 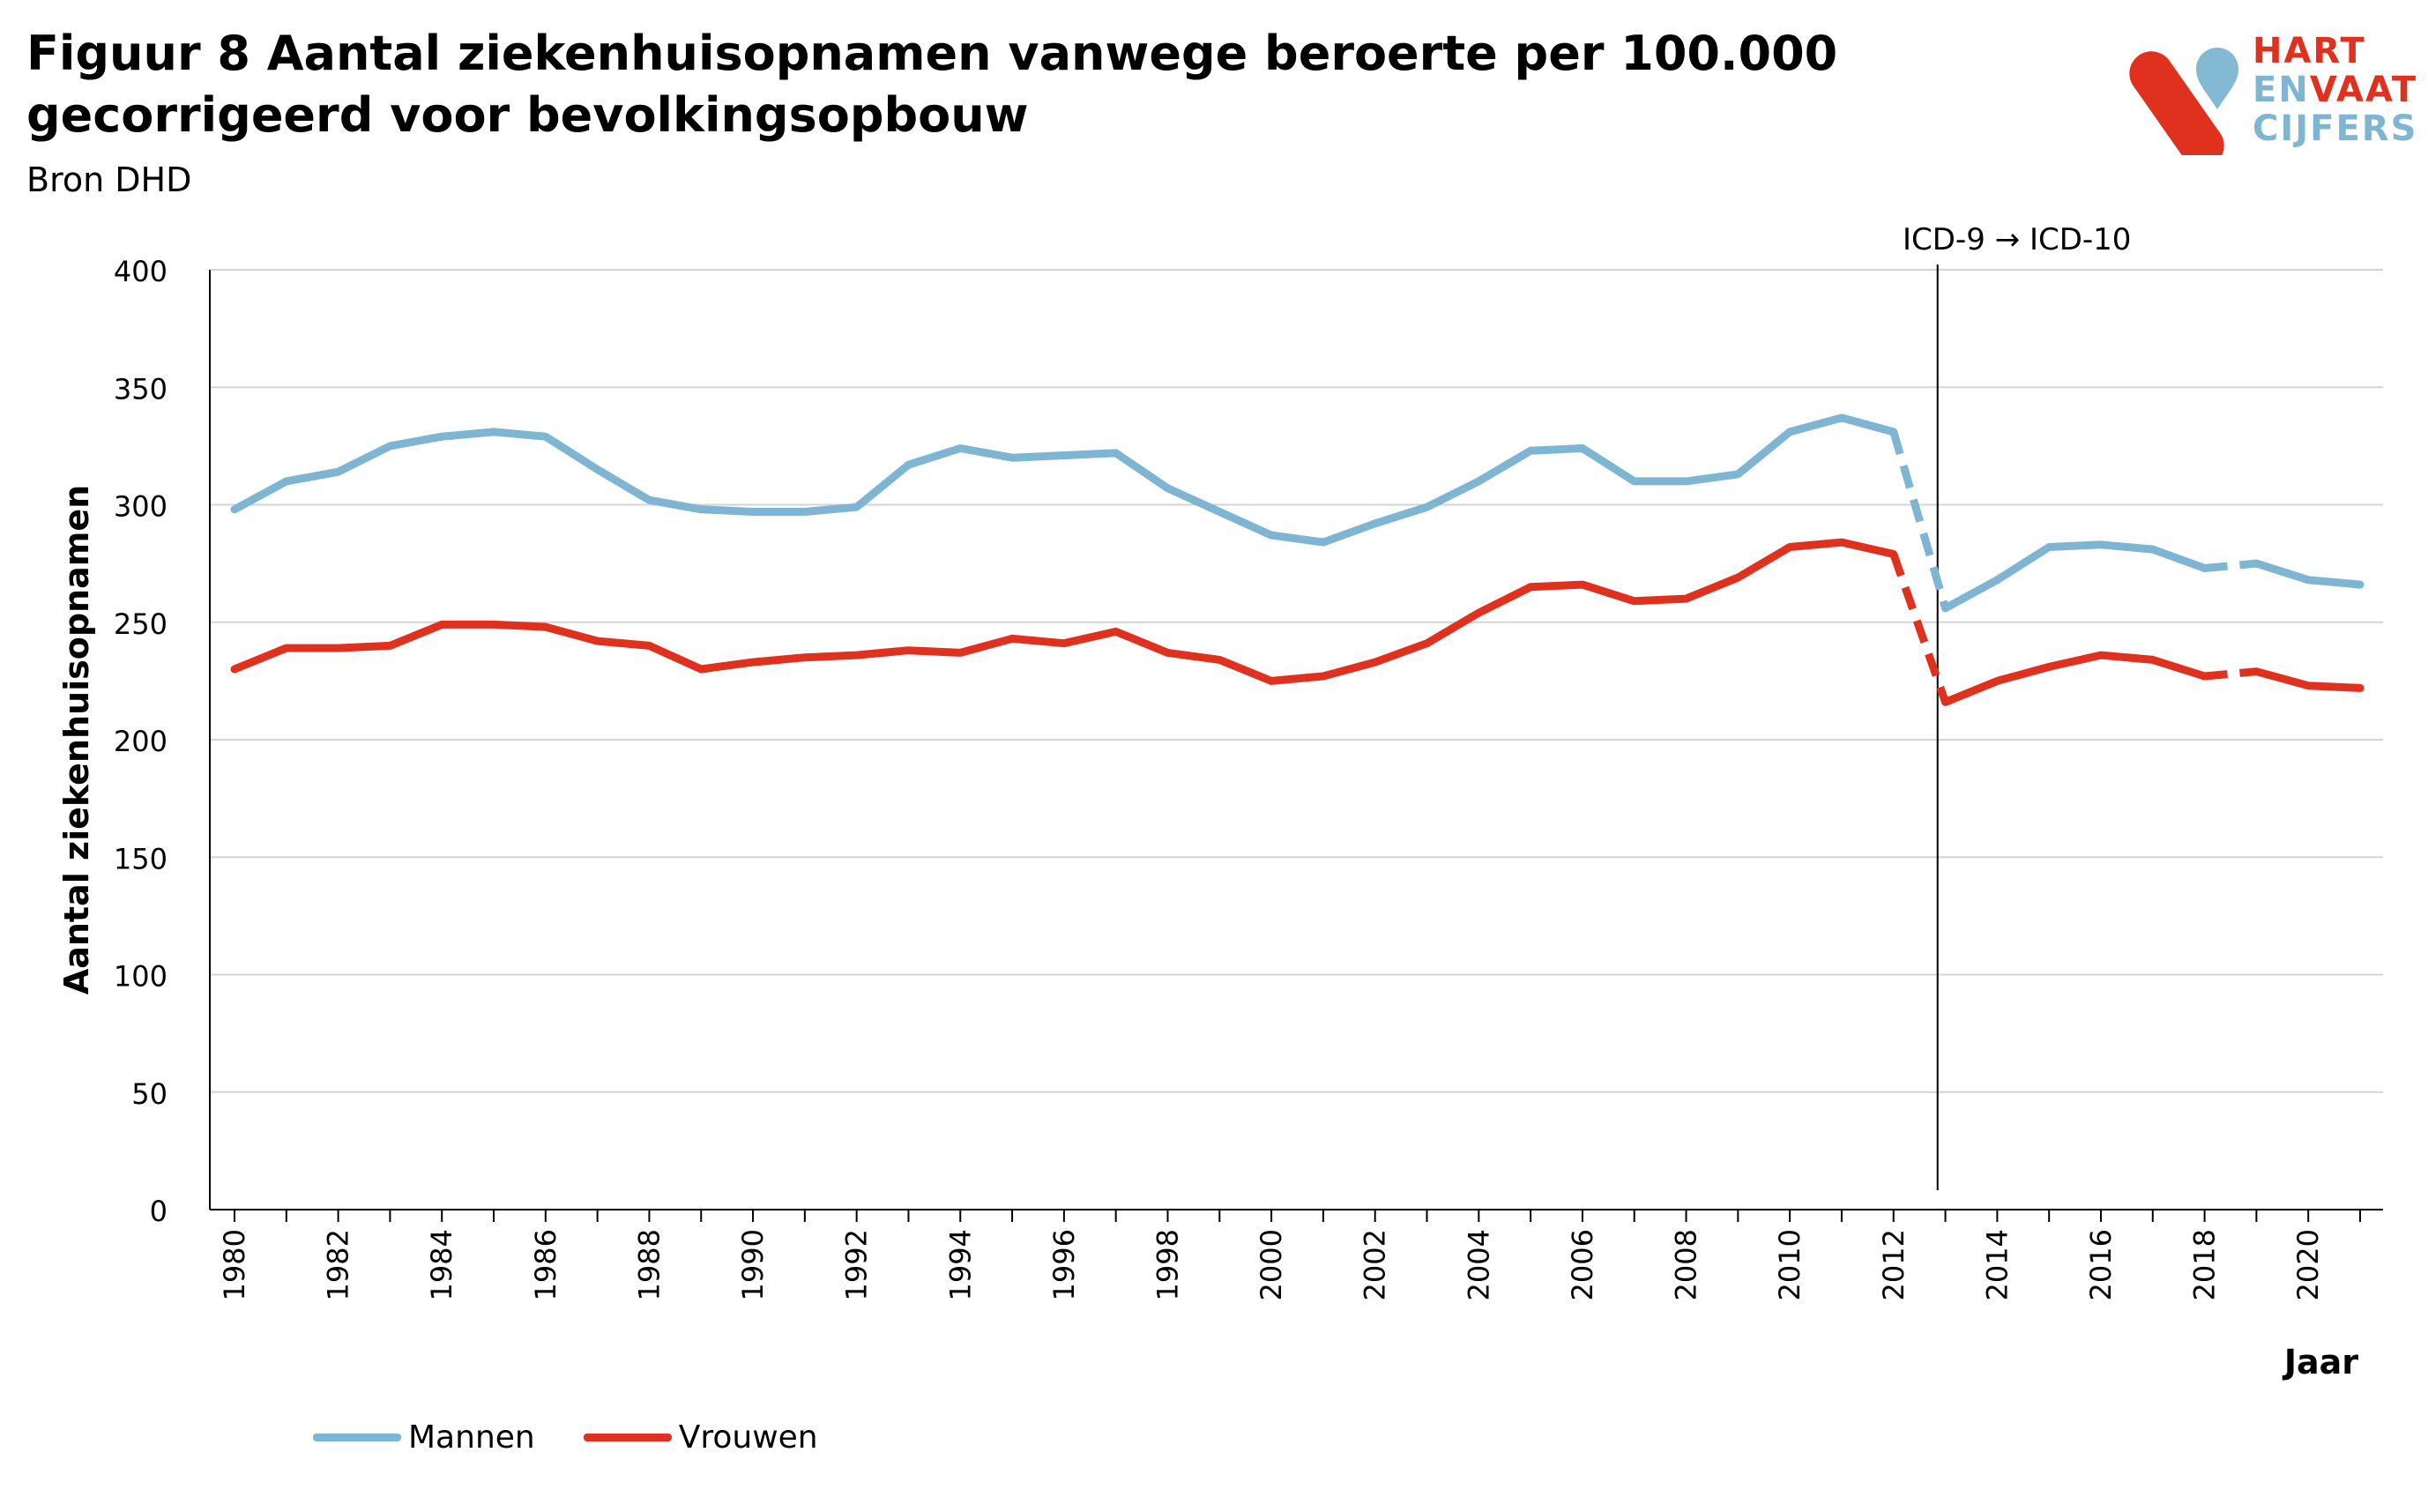 I want to click on x-tick-label-2002: 2002, so click(x=1375, y=1265).